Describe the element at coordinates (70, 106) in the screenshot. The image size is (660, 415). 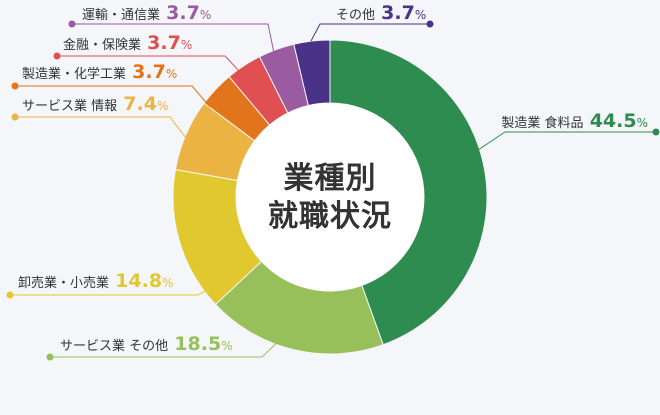
I see `slice-label-name: サービス業 情報` at that location.